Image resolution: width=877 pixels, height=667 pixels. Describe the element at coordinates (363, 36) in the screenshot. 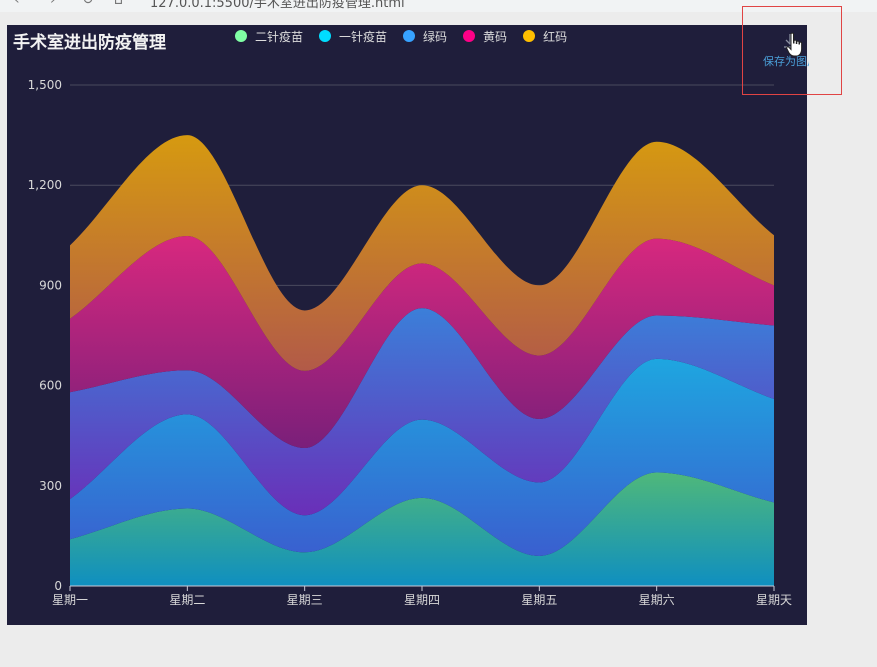

I see `legend-label: 一针疫苗` at that location.